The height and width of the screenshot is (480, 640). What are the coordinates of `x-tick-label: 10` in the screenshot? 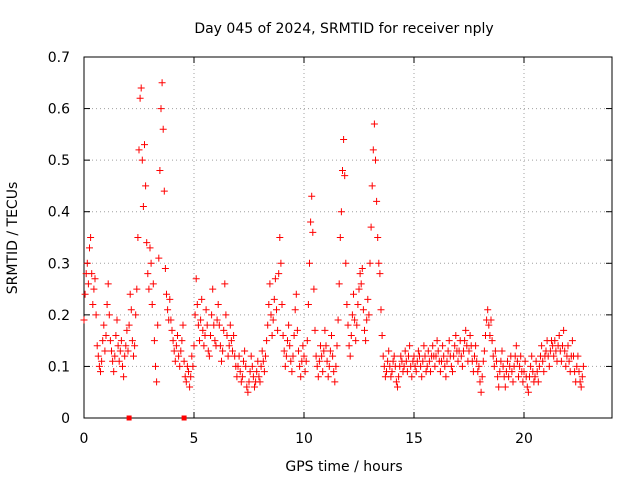 It's located at (304, 439).